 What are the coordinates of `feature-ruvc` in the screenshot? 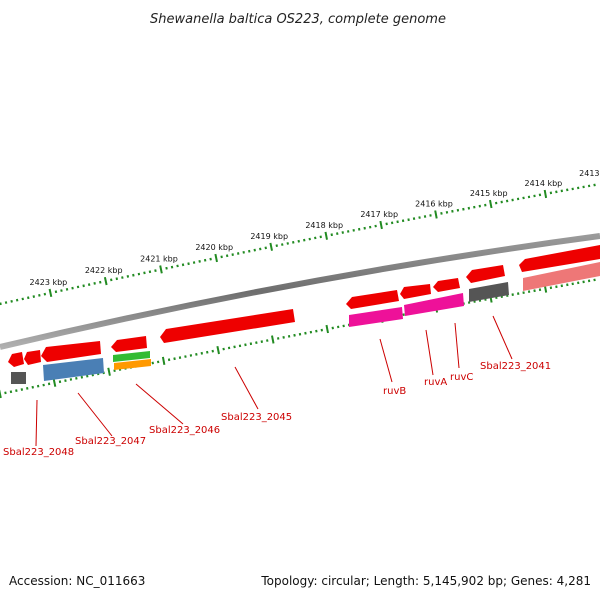 It's located at (489, 292).